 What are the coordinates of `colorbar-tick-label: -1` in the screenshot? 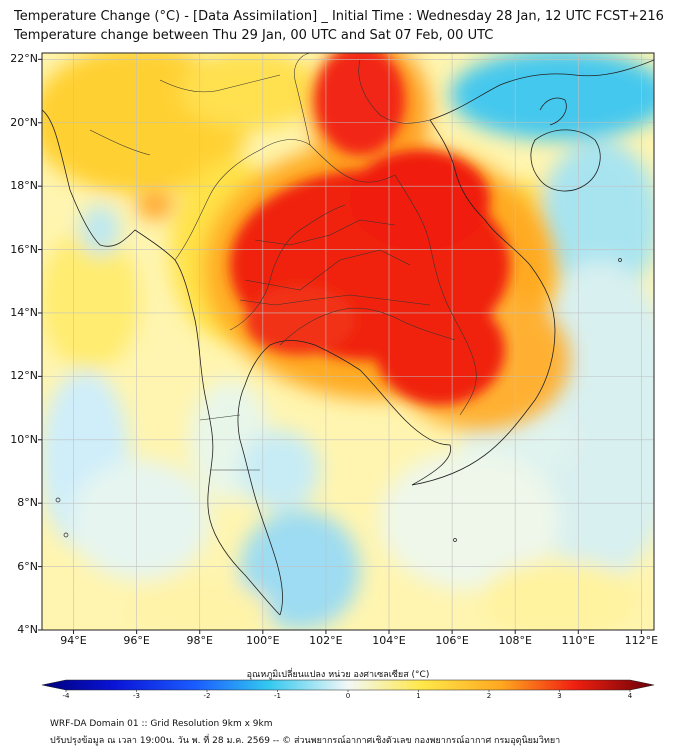 It's located at (277, 696).